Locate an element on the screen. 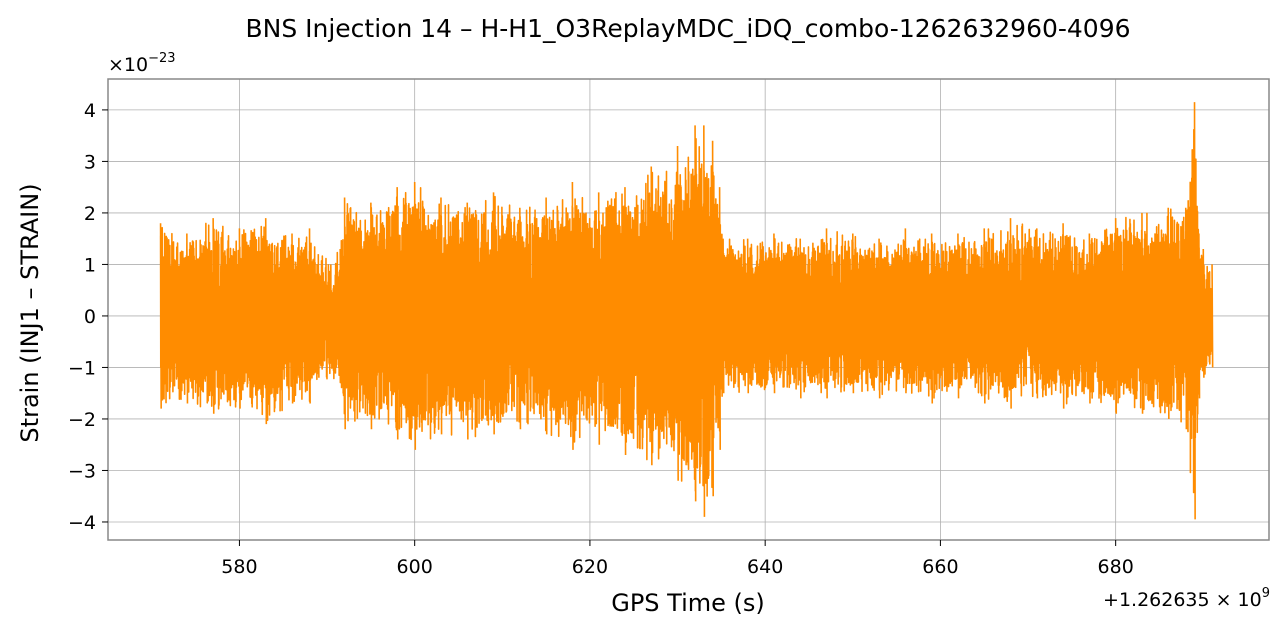  y-tick-label: 2 is located at coordinates (90, 214).